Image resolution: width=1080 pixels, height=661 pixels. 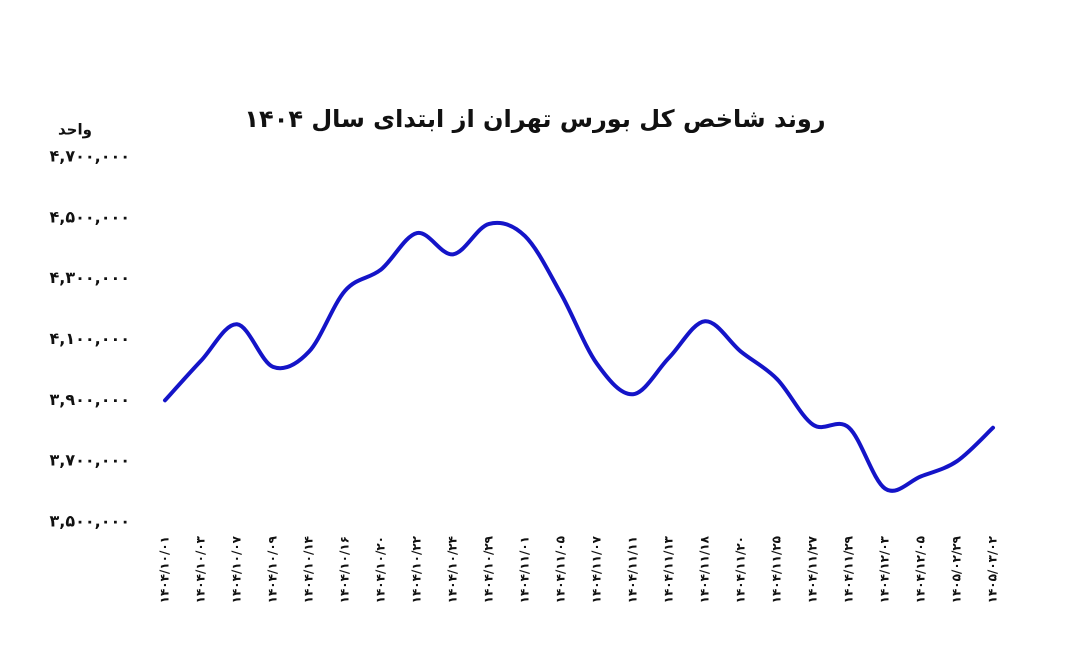 I want to click on x-tick-label: ۱۴۰۴/۱۰/۰۷, so click(x=237, y=569).